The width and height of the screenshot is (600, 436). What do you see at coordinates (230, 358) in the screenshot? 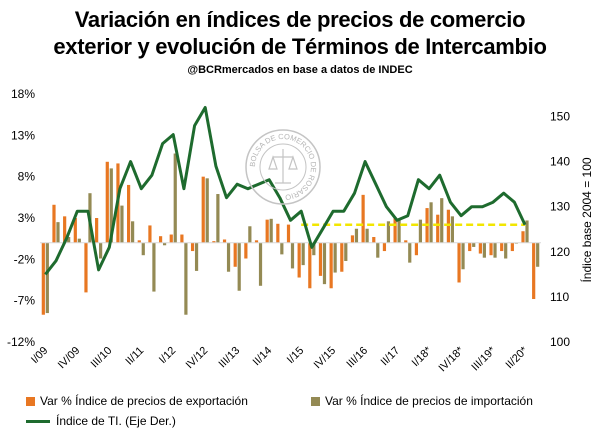
I see `x-tick-label: III/13` at bounding box center [230, 358].